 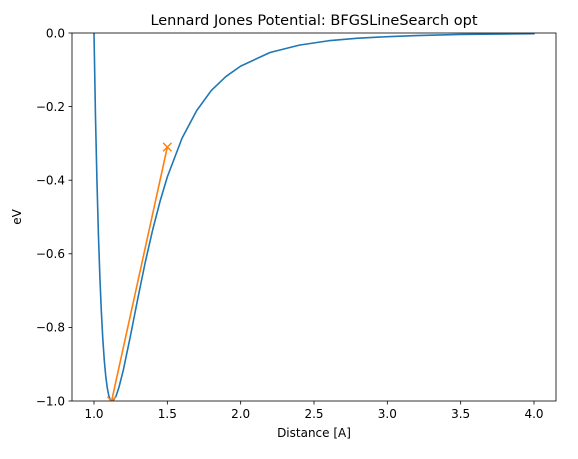 What do you see at coordinates (460, 414) in the screenshot?
I see `x-tick-label: 3.5` at bounding box center [460, 414].